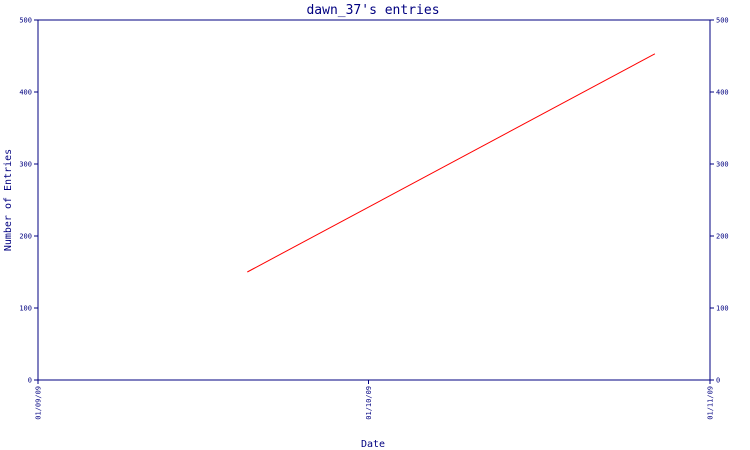 This screenshot has height=450, width=750. I want to click on y-tick-label-right-1: 100, so click(722, 309).